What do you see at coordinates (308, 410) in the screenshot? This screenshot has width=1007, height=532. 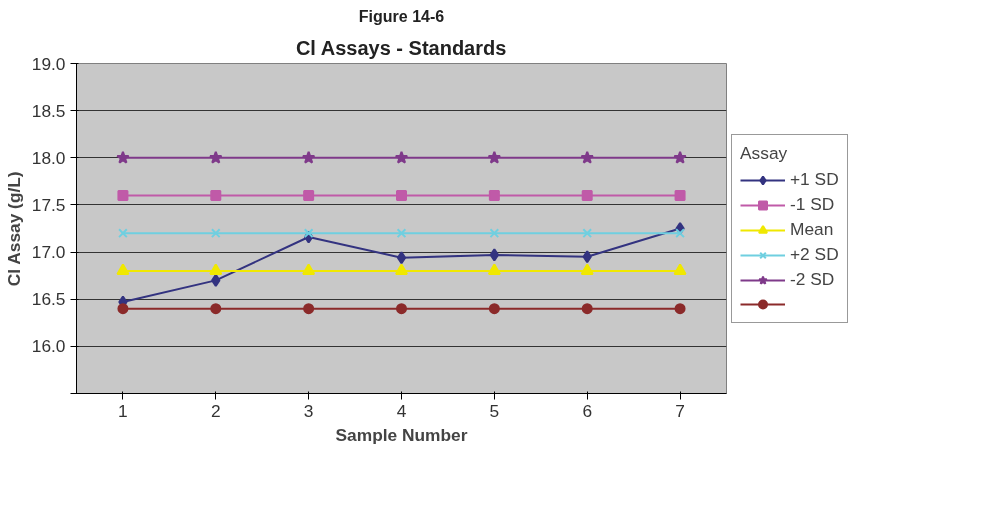 I see `x-tick-label: 3` at bounding box center [308, 410].